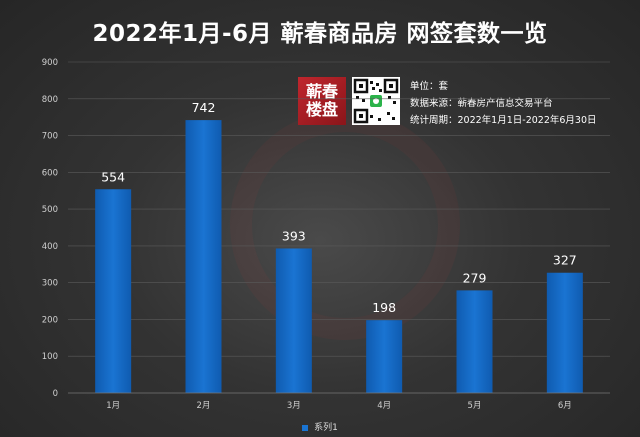 The height and width of the screenshot is (437, 640). What do you see at coordinates (50, 100) in the screenshot?
I see `y-tick-label: 800` at bounding box center [50, 100].